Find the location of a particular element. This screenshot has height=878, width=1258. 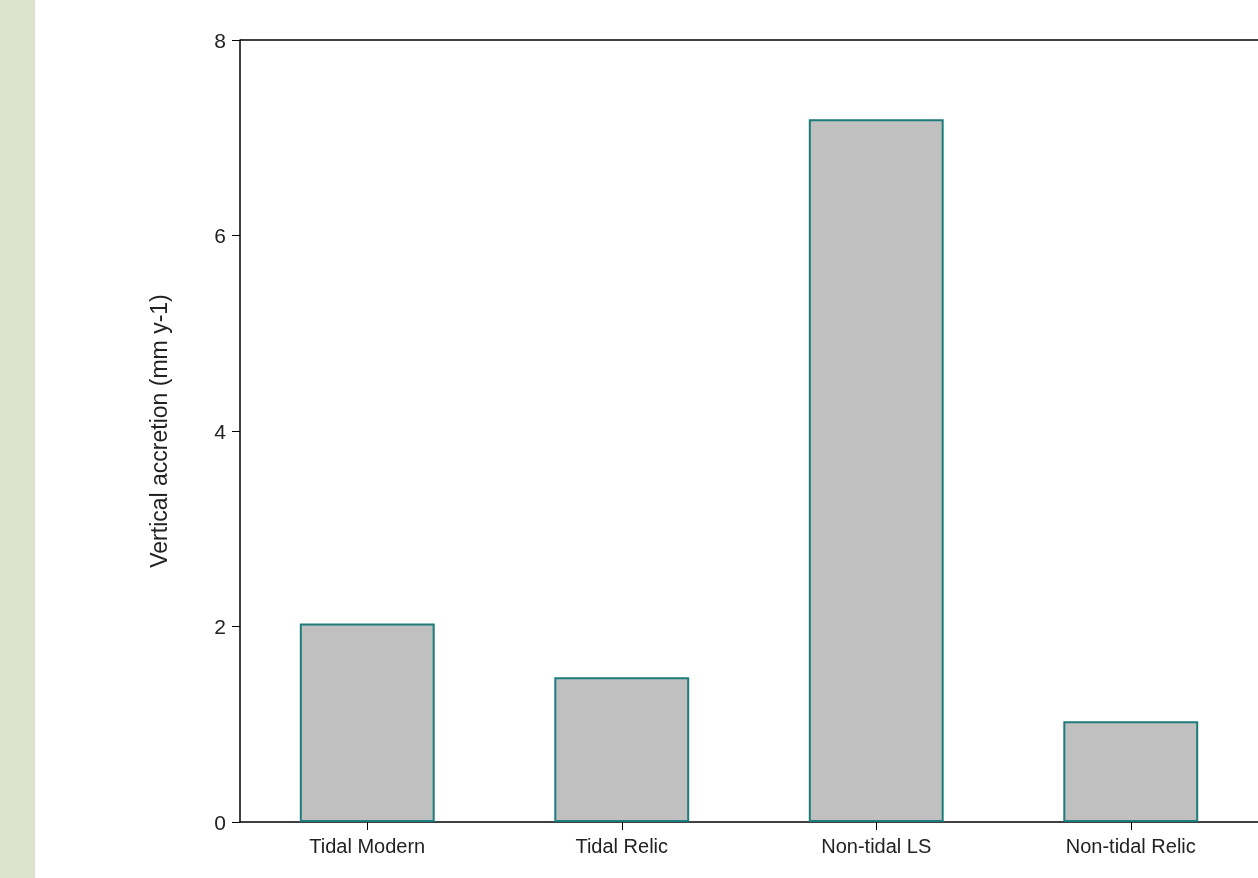

x-tick-label: Tidal Modern is located at coordinates (367, 846).